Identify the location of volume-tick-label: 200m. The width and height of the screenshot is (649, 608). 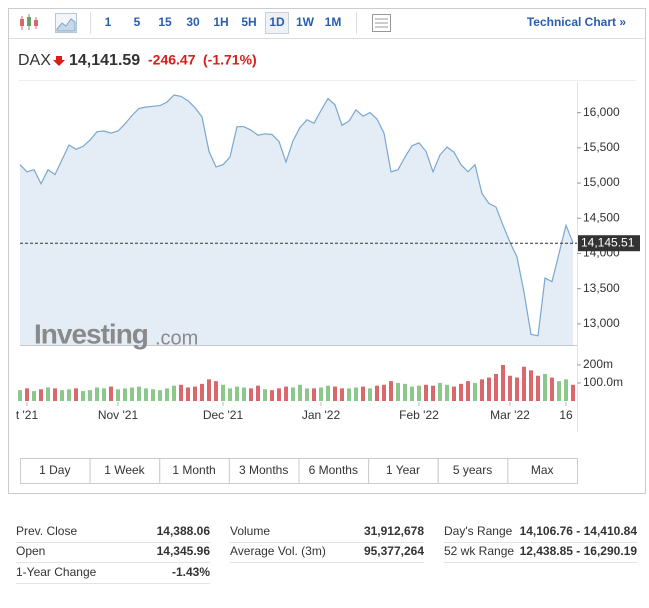
(598, 364).